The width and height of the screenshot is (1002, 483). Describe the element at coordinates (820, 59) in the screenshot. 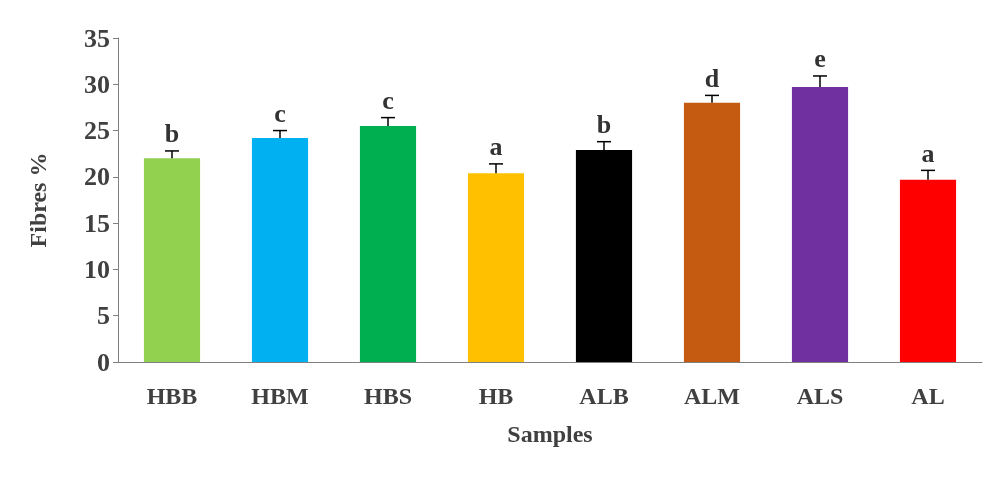

I see `annotation: e` at that location.